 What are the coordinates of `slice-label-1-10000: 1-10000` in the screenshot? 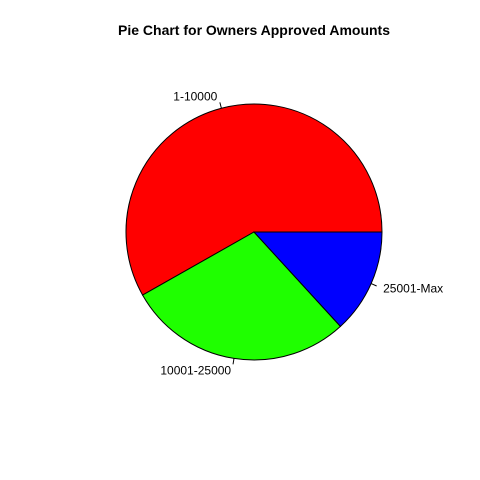 It's located at (195, 97).